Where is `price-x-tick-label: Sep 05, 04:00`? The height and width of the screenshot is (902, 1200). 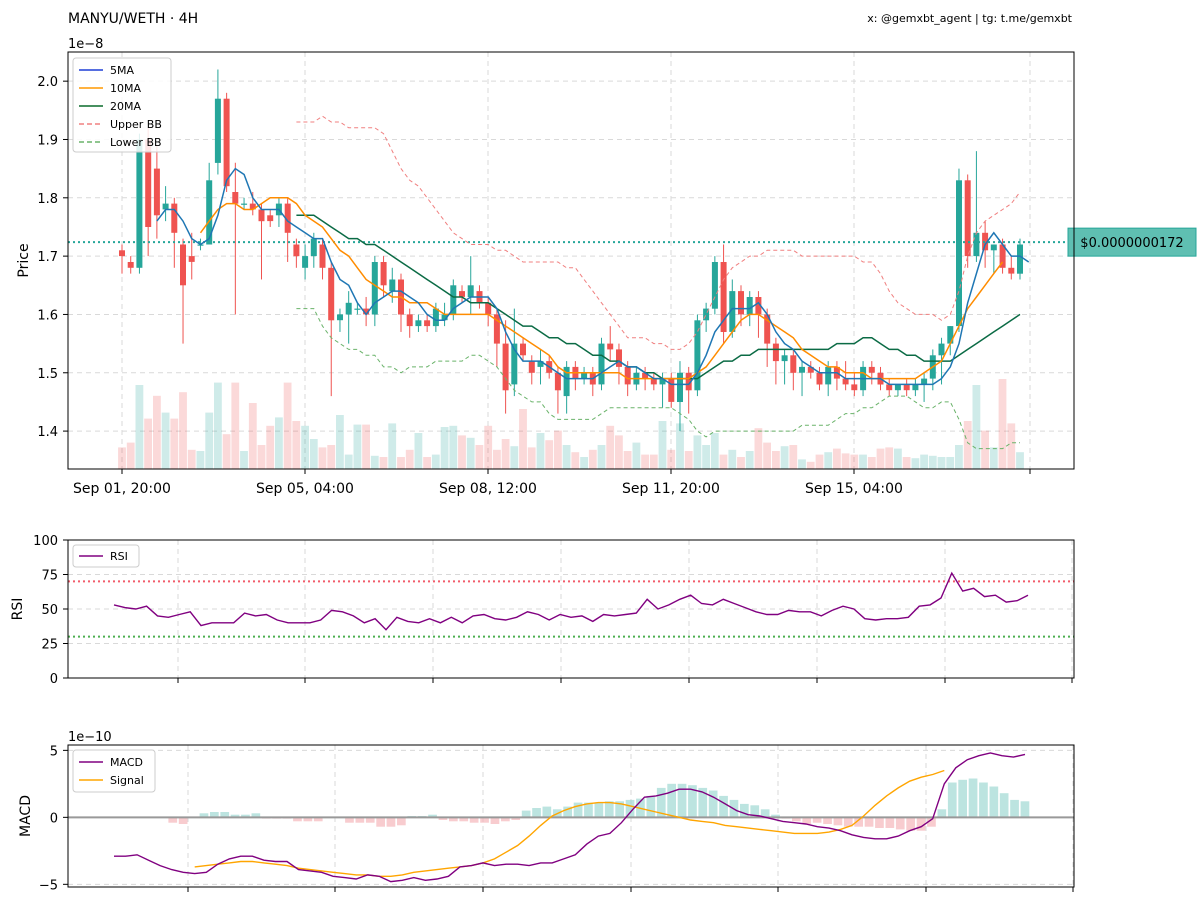 price-x-tick-label: Sep 05, 04:00 is located at coordinates (305, 489).